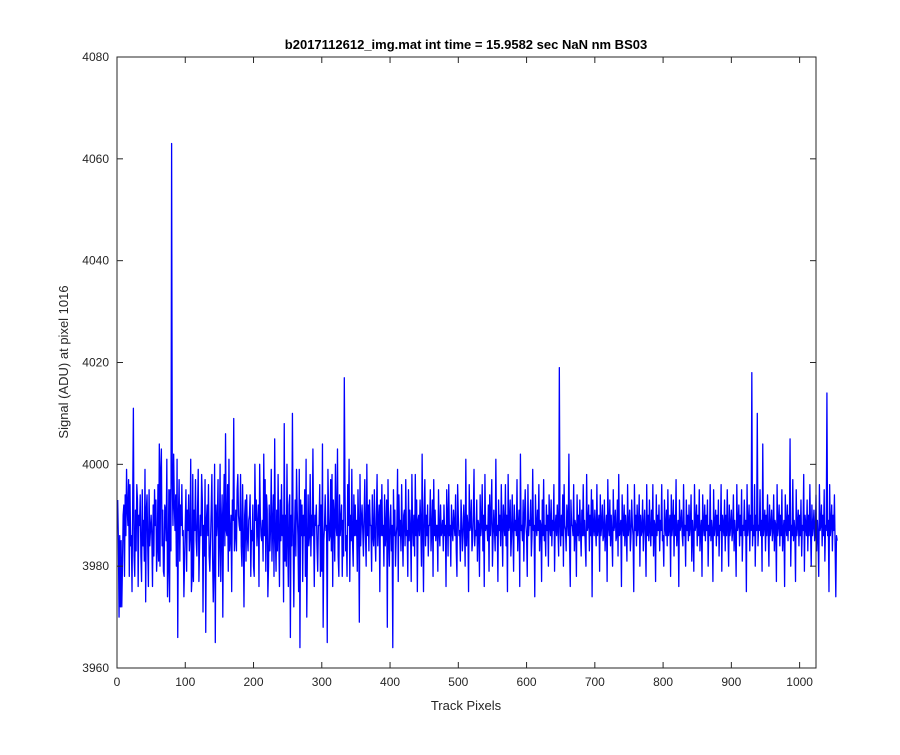 This screenshot has height=755, width=900. I want to click on y-tick-label: 4080, so click(95, 57).